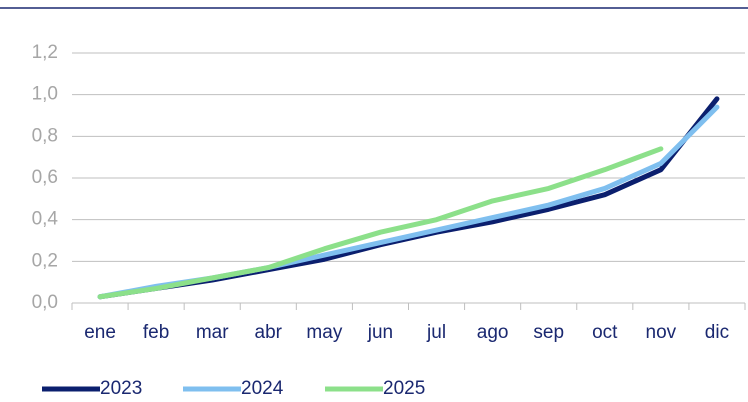  What do you see at coordinates (45, 94) in the screenshot?
I see `y-tick-label: 1,0` at bounding box center [45, 94].